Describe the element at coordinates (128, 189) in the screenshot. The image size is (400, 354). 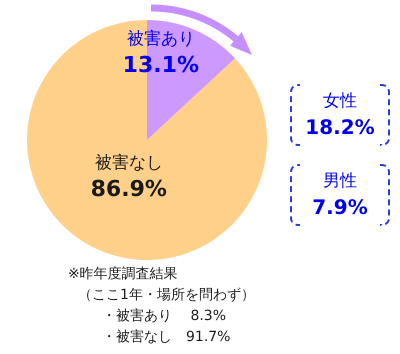
I see `data-label: 86.9%` at that location.